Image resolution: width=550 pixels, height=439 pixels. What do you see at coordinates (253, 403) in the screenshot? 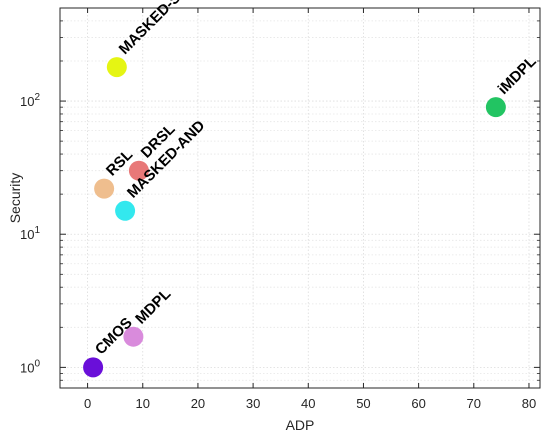
I see `x-tick-label: 30` at bounding box center [253, 403].